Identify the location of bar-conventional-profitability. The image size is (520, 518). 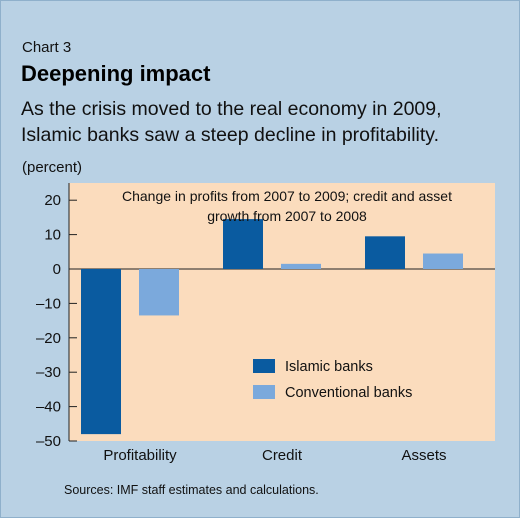
(159, 292).